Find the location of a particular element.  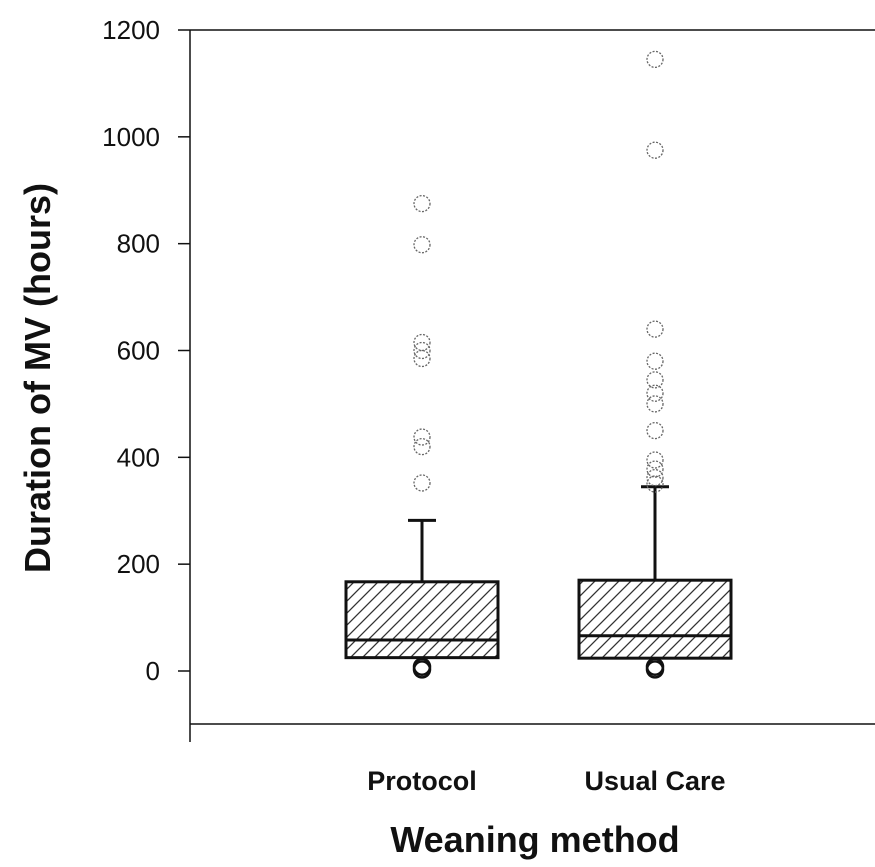

y-tick-label: 0 is located at coordinates (153, 671).